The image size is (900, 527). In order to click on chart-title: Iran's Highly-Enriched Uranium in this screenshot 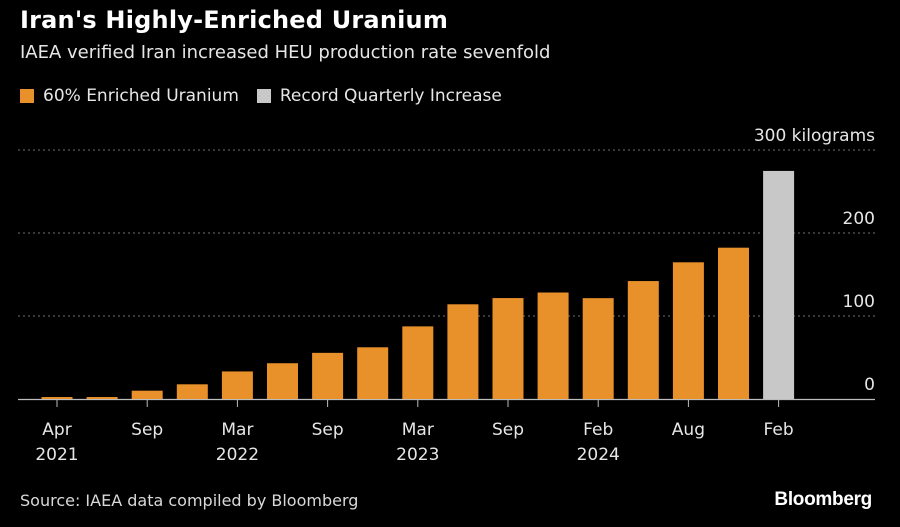, I will do `click(234, 20)`.